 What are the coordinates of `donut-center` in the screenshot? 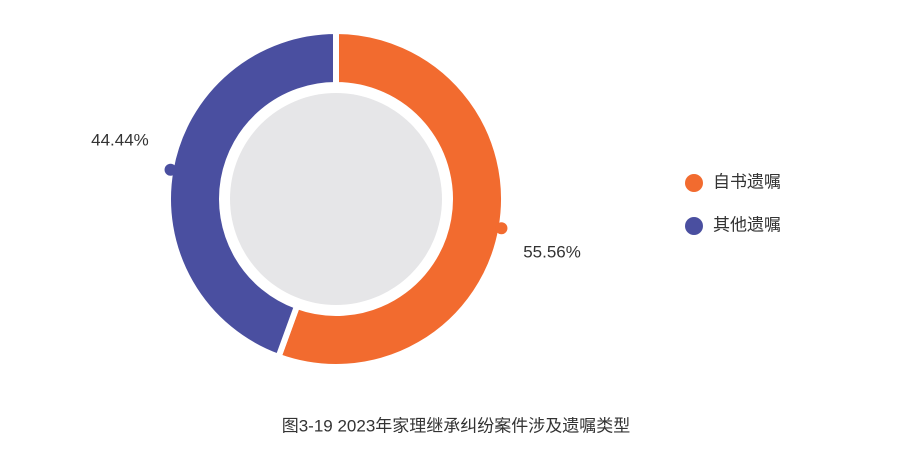 It's located at (336, 199).